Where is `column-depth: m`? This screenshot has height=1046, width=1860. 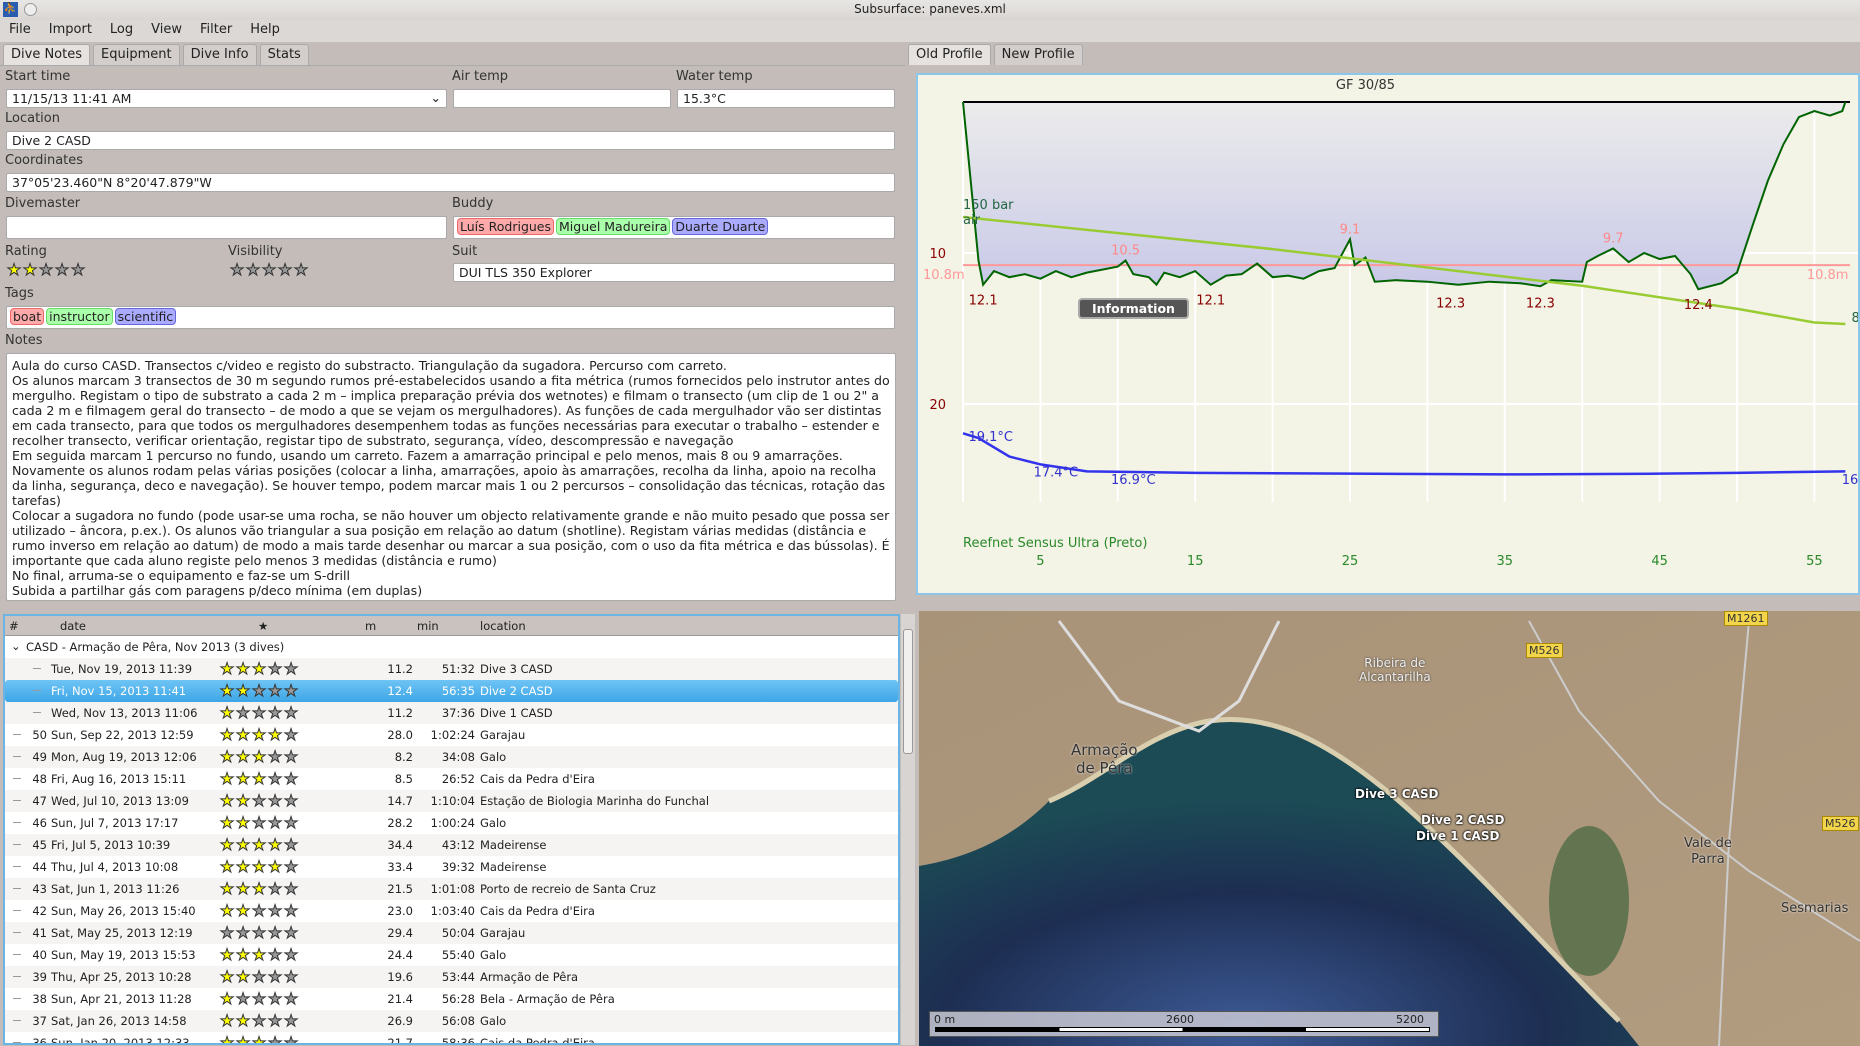 column-depth: m is located at coordinates (371, 626).